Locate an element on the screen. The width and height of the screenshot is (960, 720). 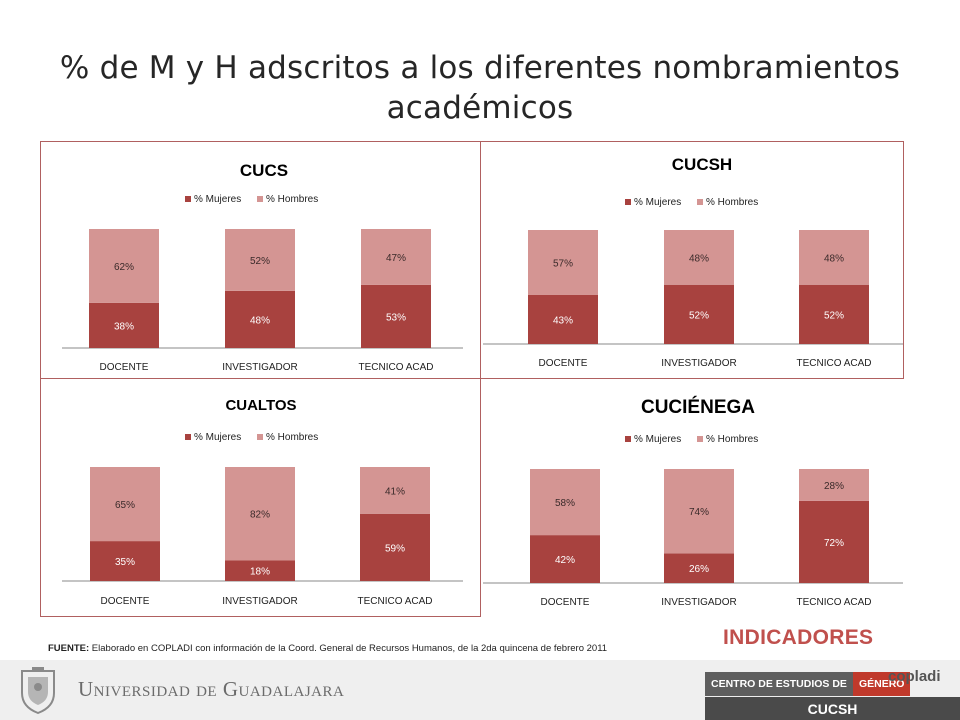
indicadores-label: INDICADORES is located at coordinates (798, 637).